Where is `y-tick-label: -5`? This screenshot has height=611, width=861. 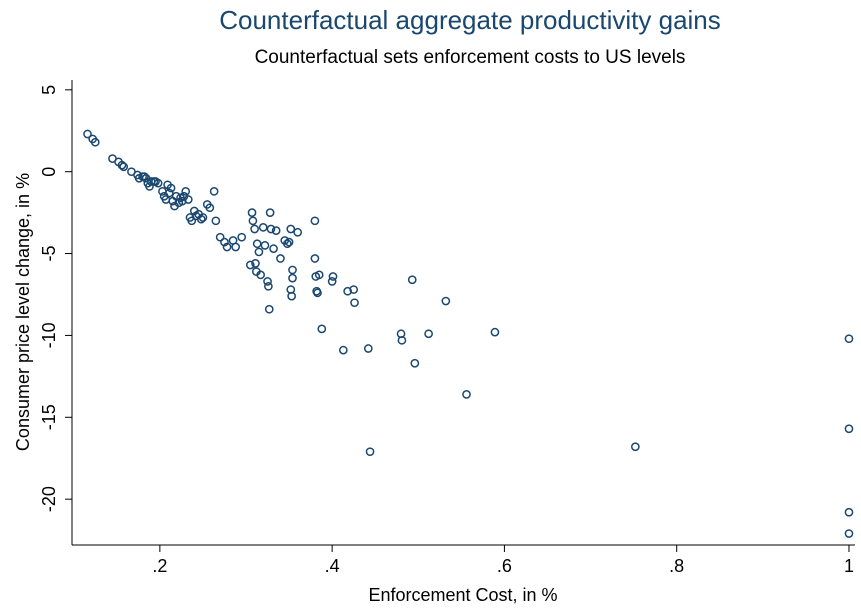 y-tick-label: -5 is located at coordinates (49, 254).